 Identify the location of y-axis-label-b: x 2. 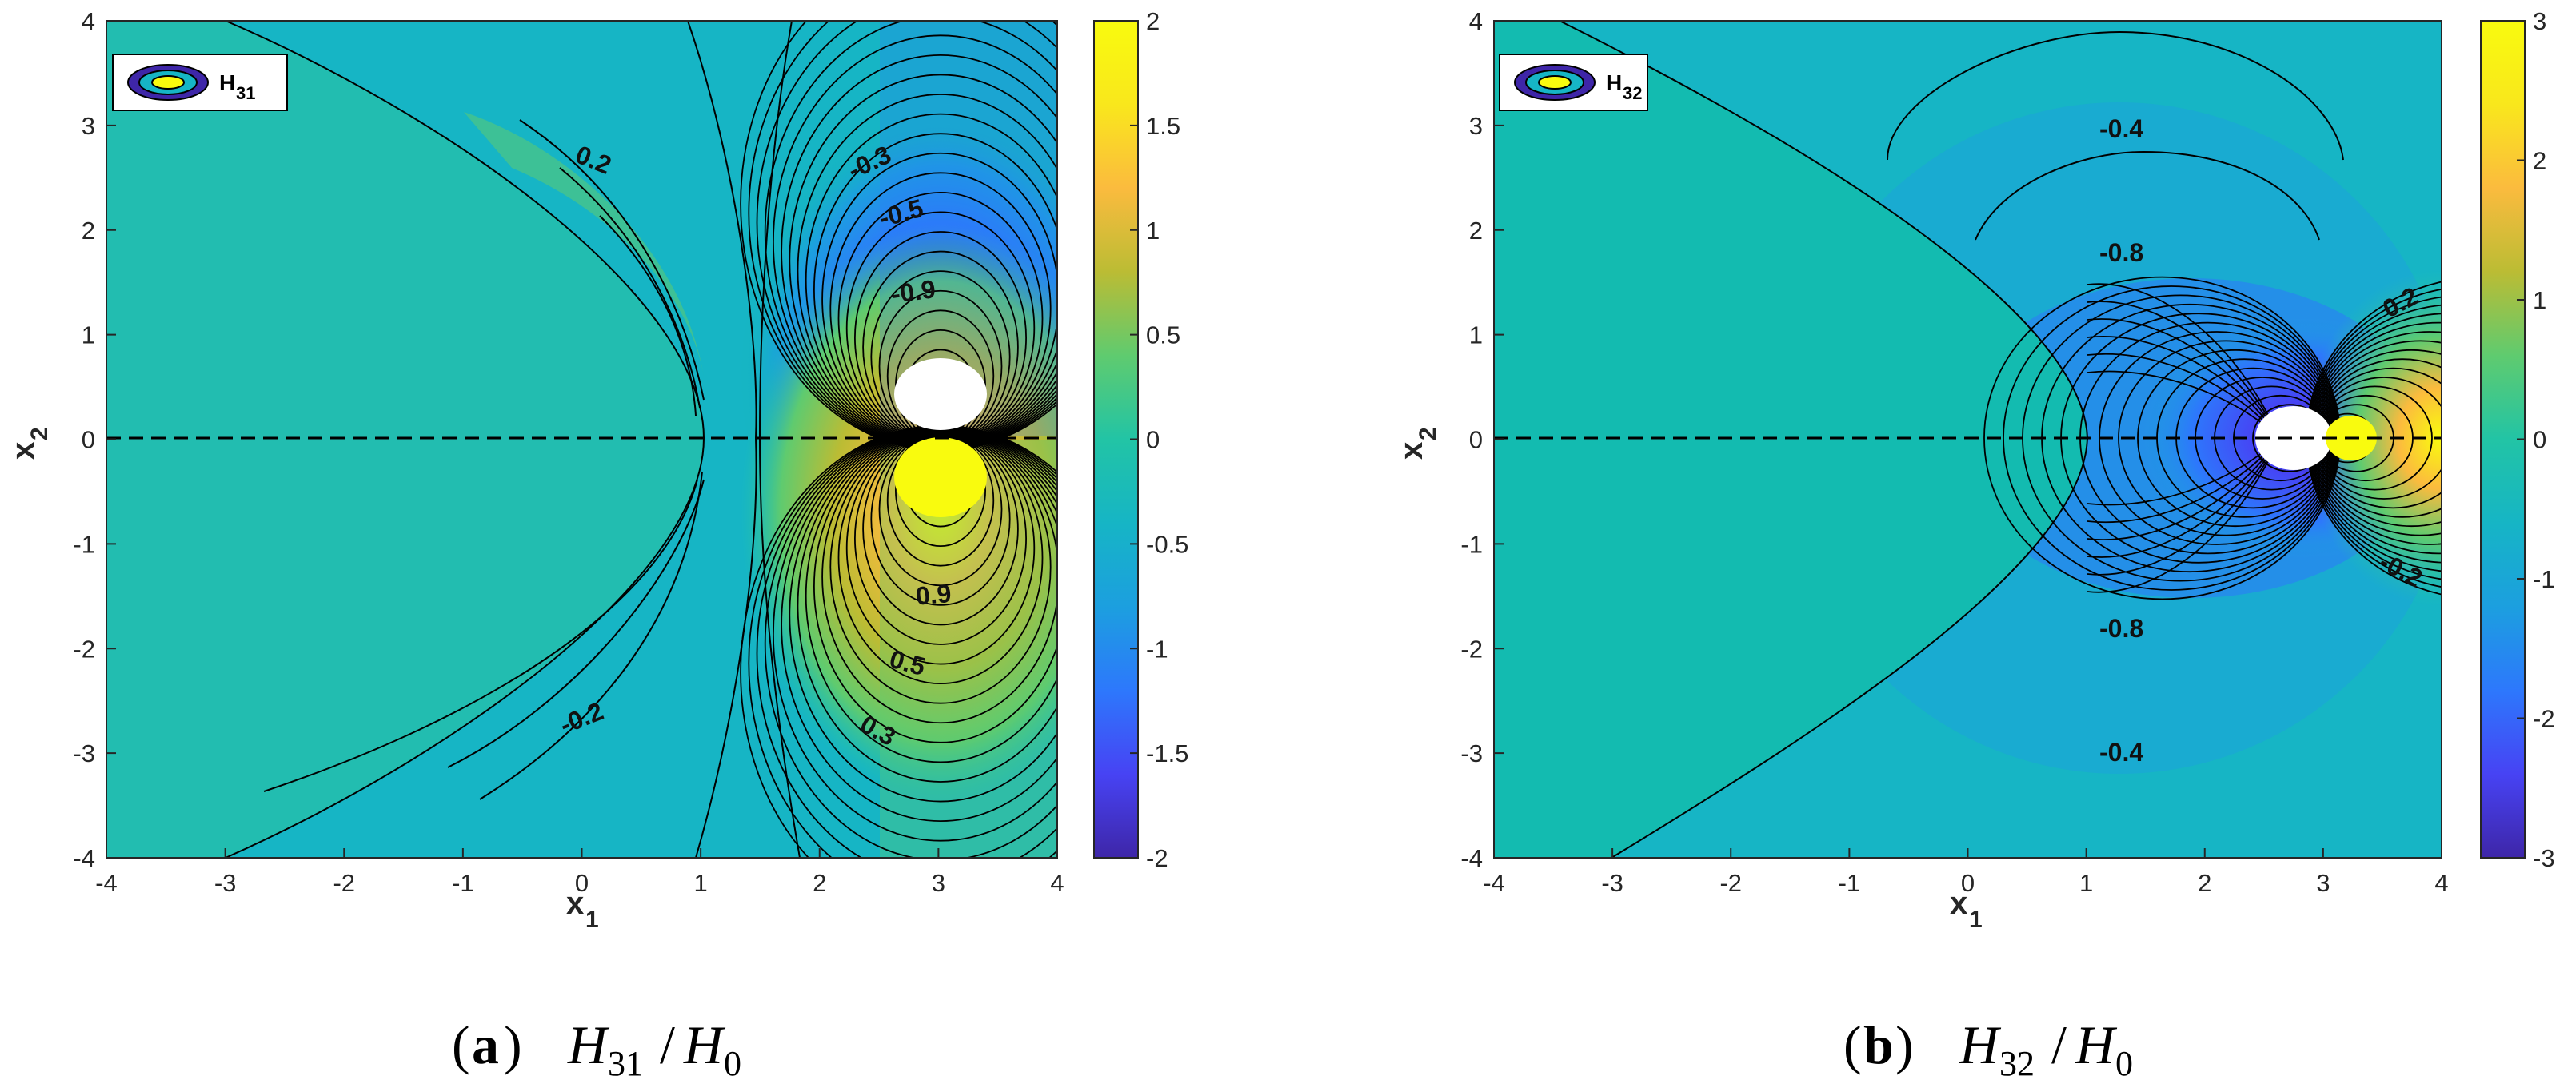
(1417, 443).